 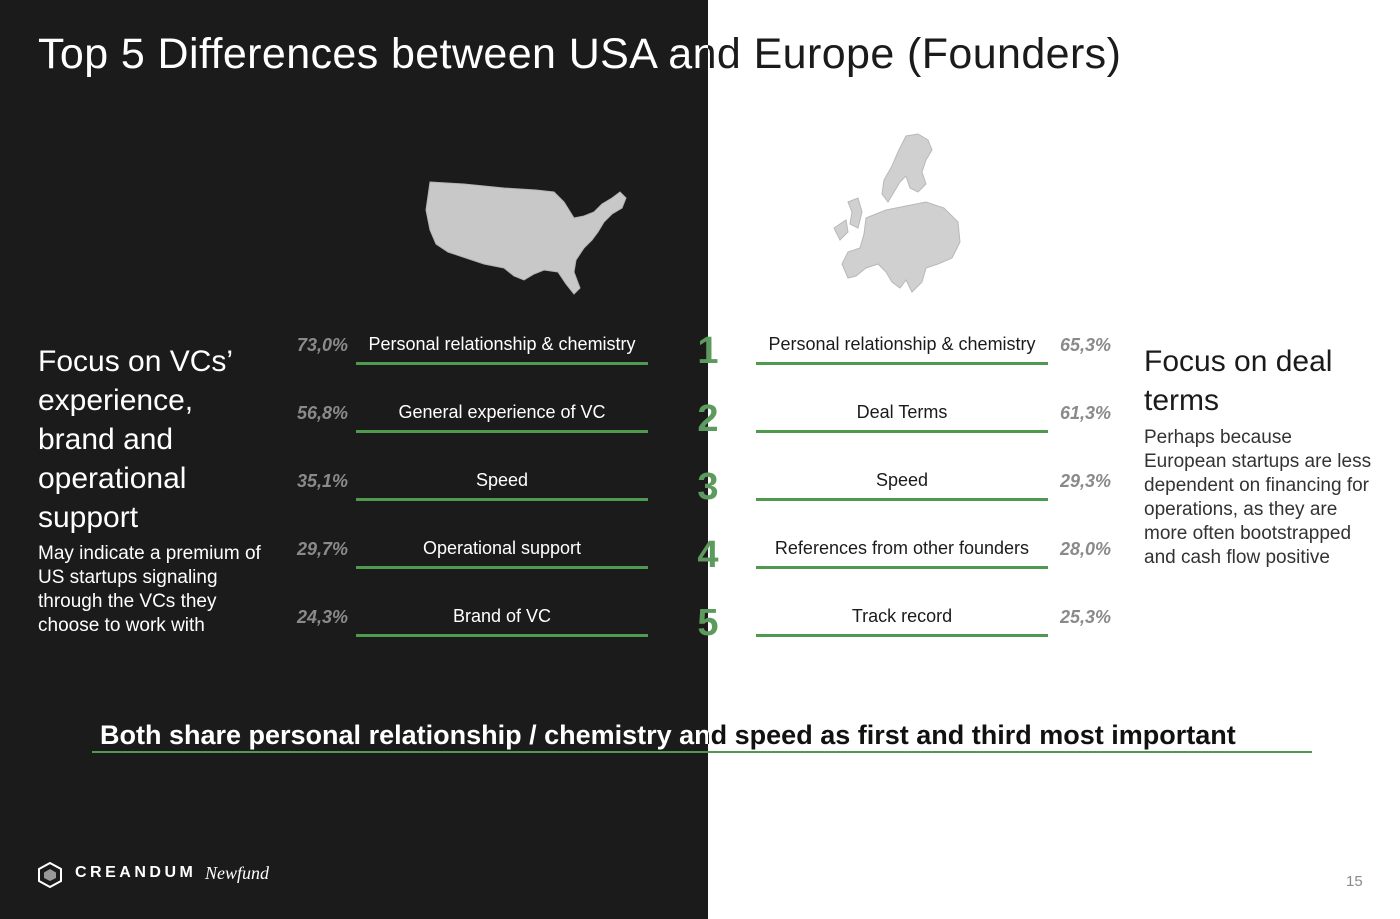 I want to click on usa-factor-label: Brand of VC, so click(x=502, y=621).